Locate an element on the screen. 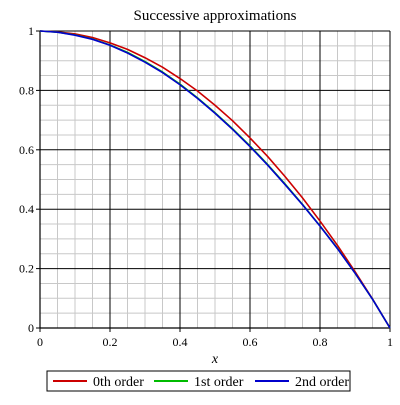  legend-label: 2nd order is located at coordinates (322, 382).